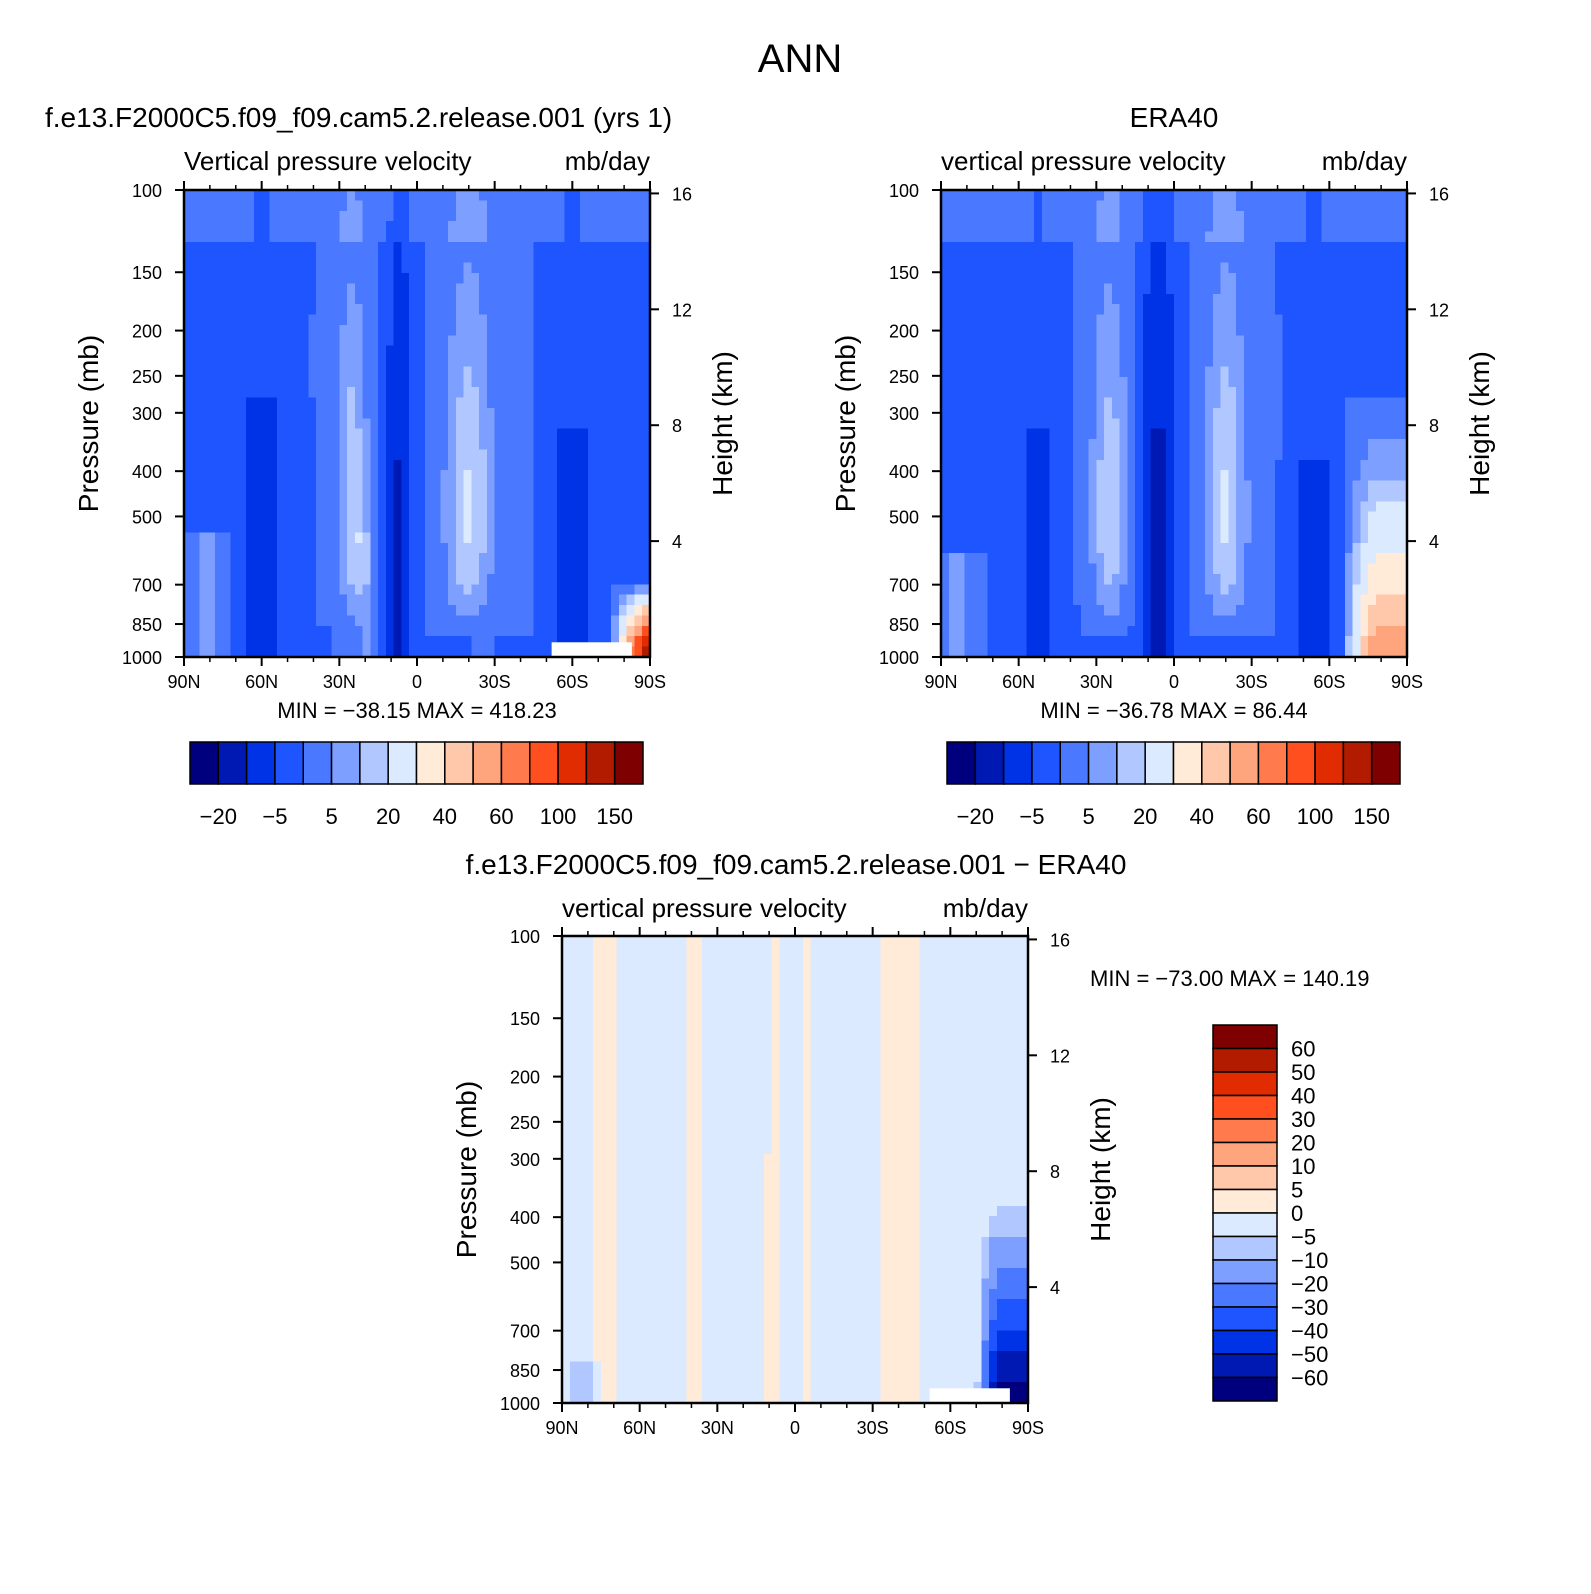  I want to click on x-tick-label: 0, so click(417, 682).